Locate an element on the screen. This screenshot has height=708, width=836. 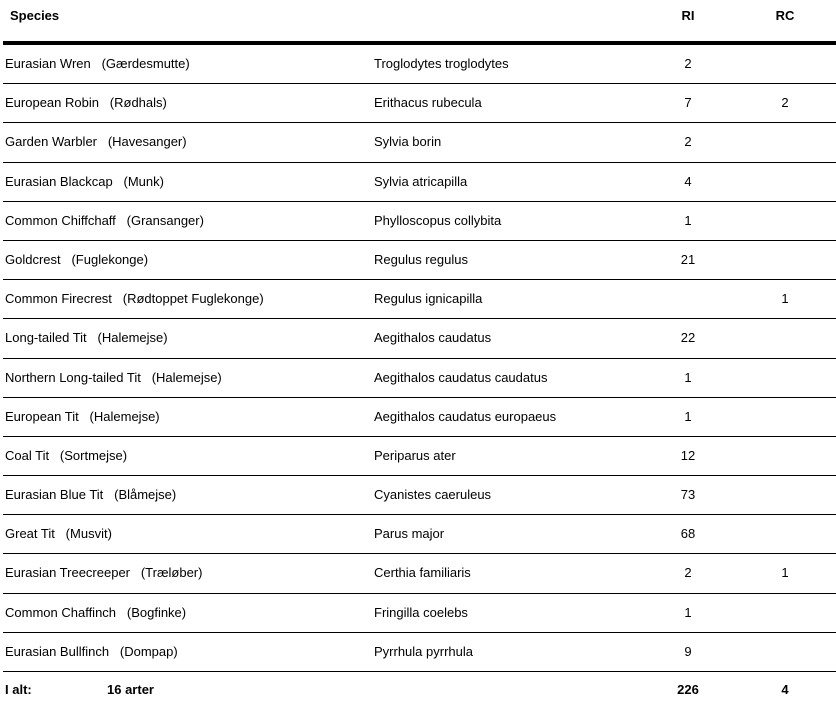
scientific-name: Cyanistes caeruleus is located at coordinates (433, 495).